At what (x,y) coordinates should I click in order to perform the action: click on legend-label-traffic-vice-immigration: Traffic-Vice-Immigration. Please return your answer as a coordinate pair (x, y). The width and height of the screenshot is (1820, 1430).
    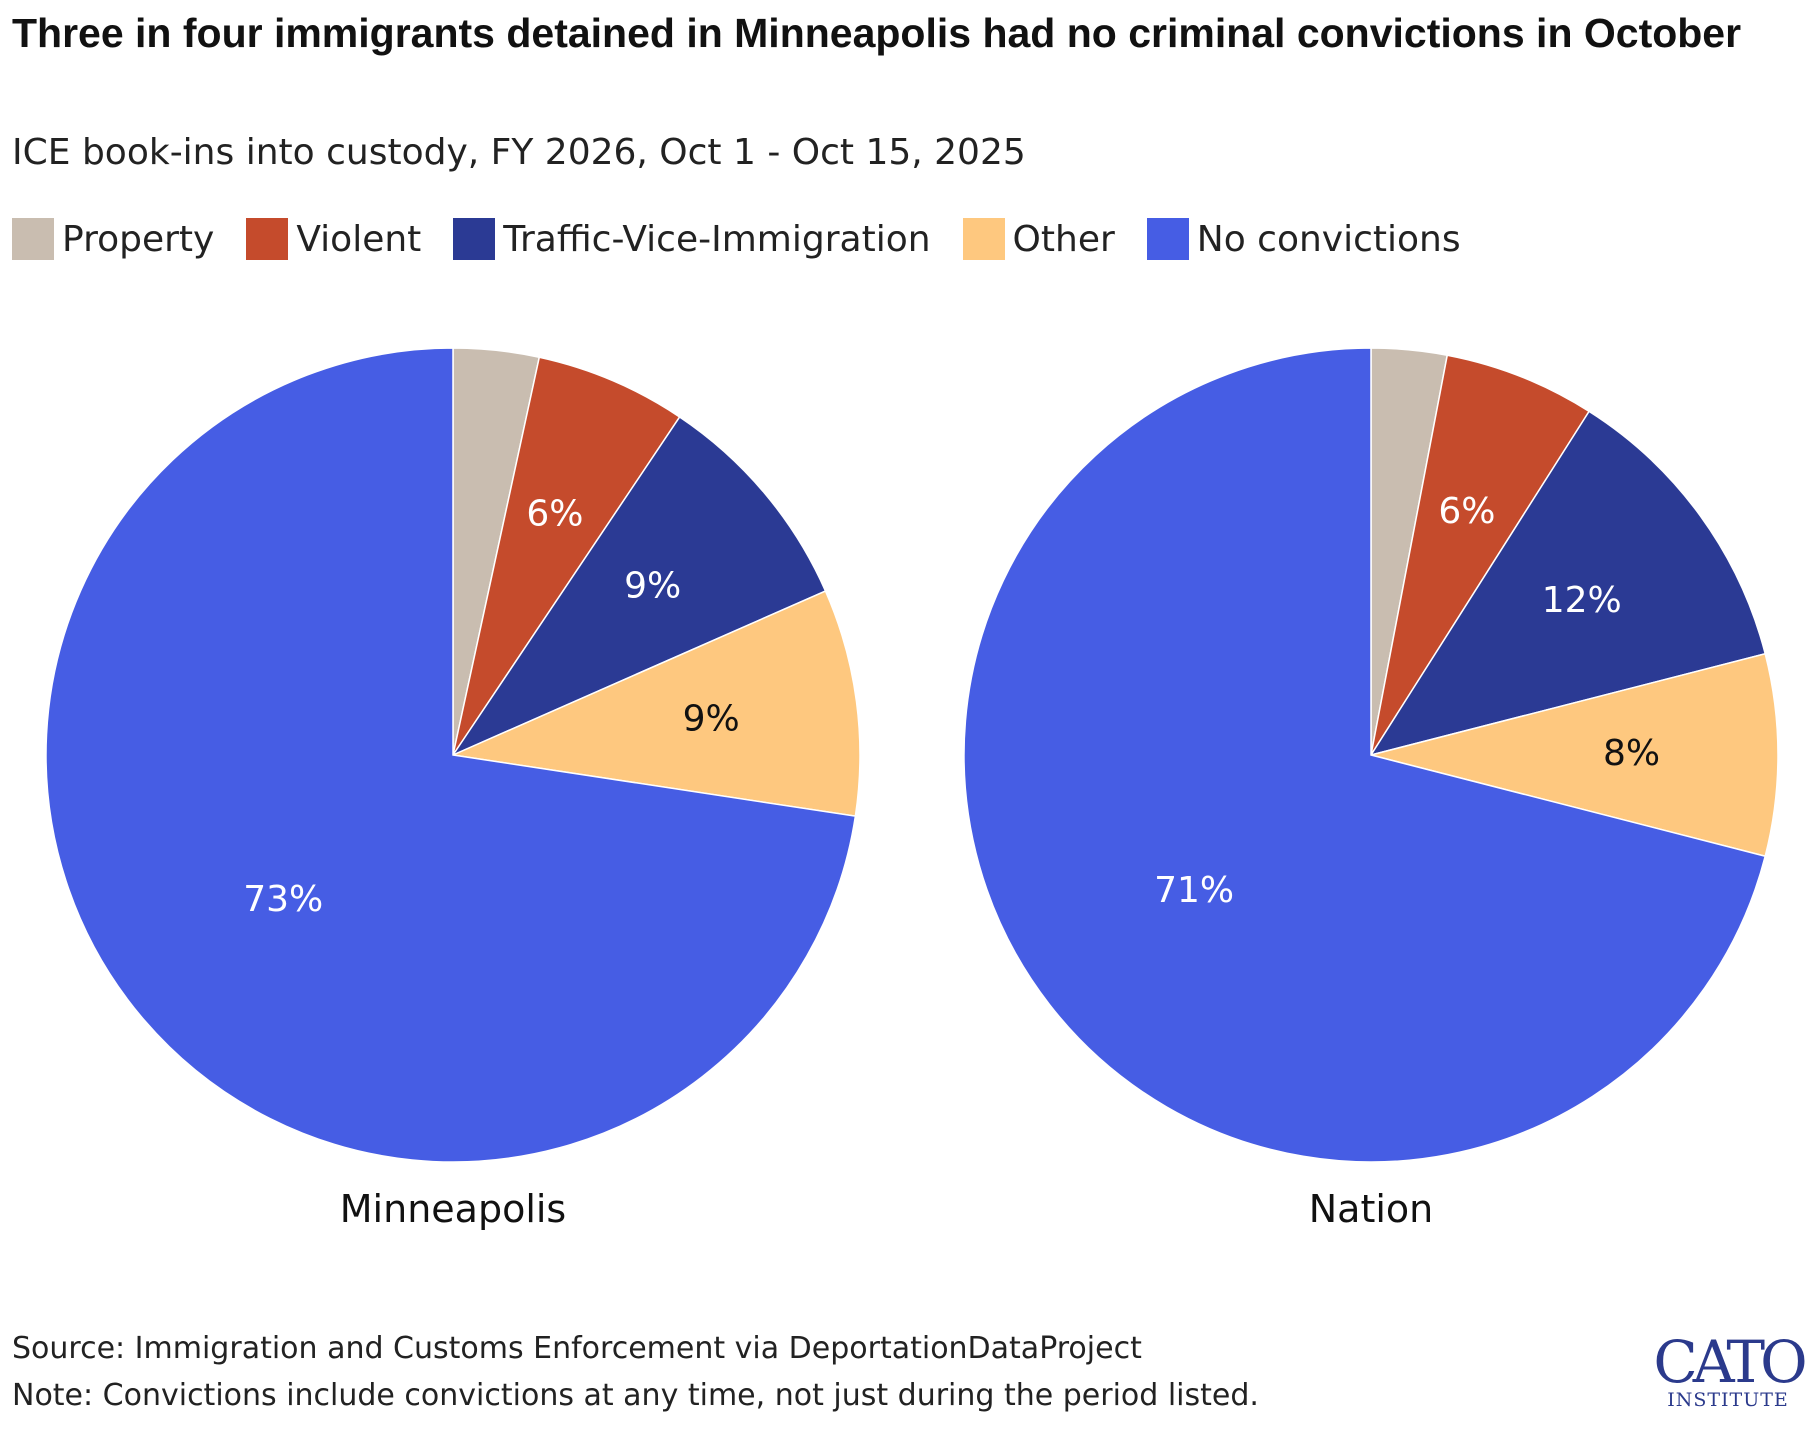
    Looking at the image, I should click on (717, 239).